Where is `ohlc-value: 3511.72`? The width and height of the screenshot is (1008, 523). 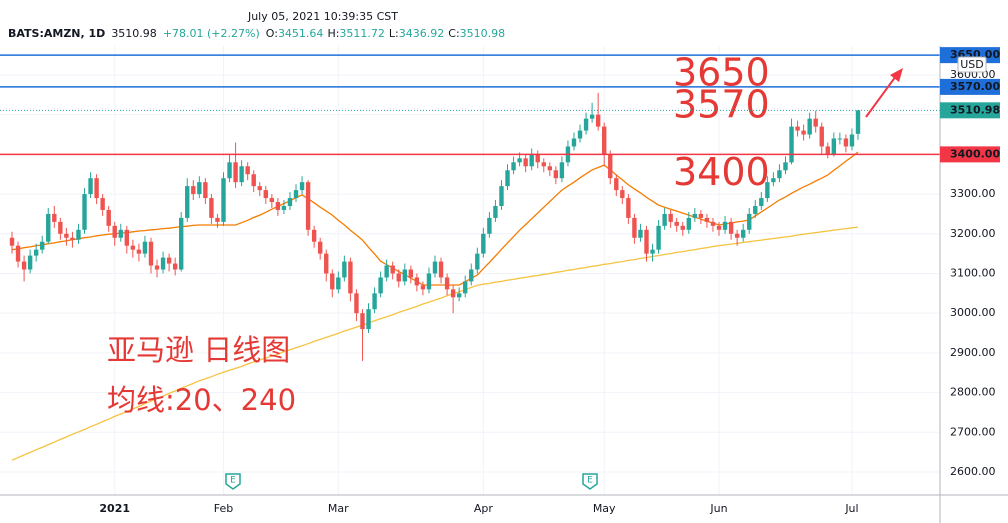
ohlc-value: 3511.72 is located at coordinates (362, 33).